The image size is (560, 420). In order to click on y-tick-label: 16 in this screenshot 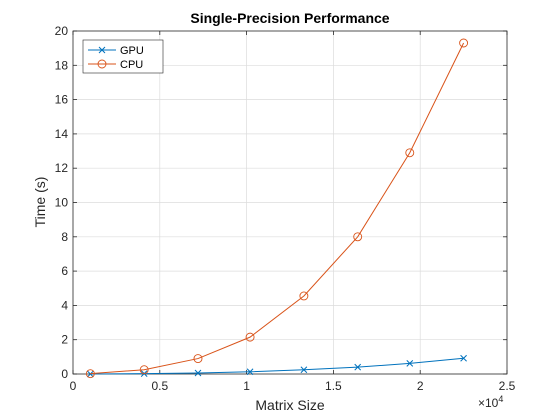, I will do `click(62, 100)`.